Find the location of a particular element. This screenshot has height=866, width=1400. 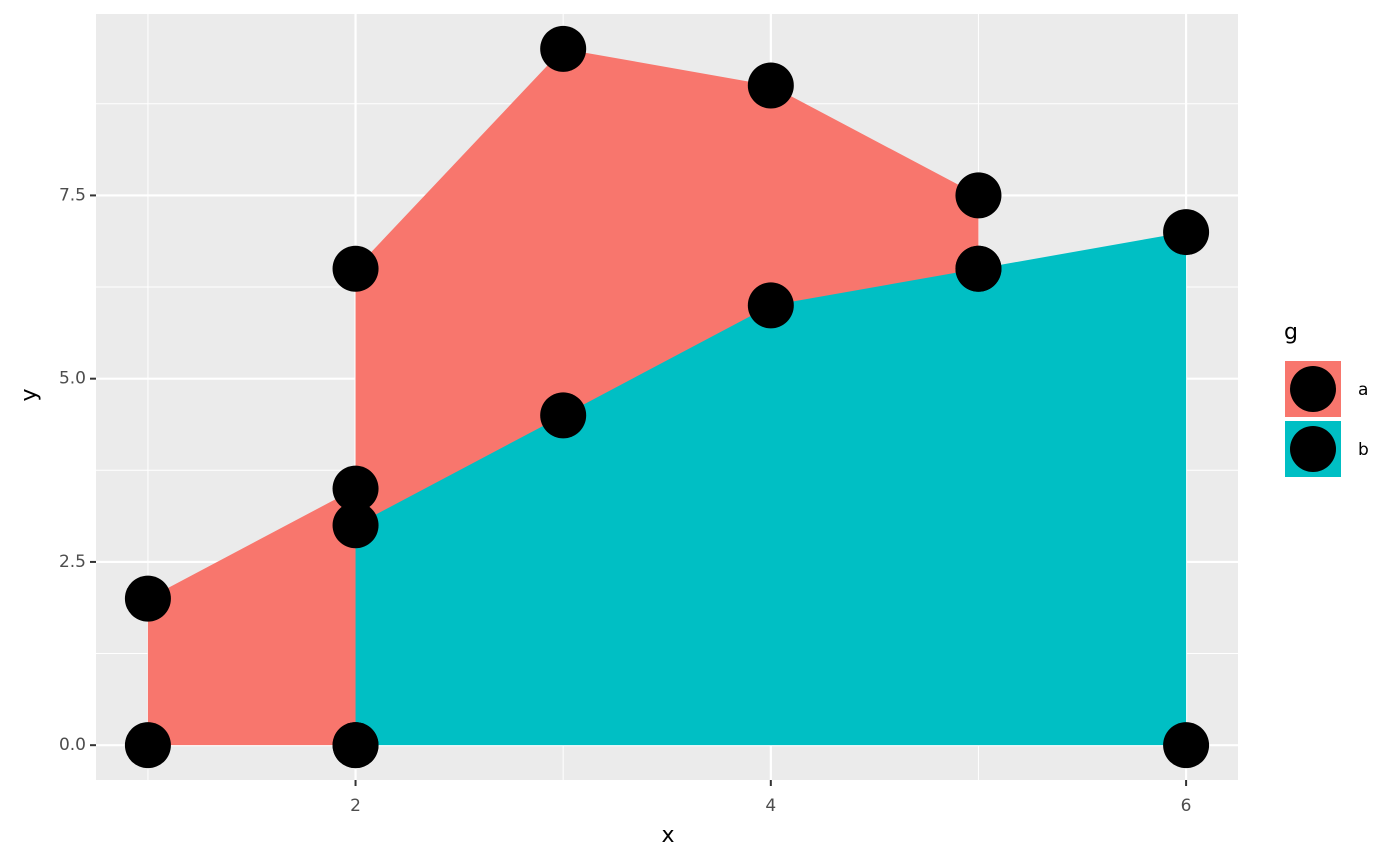

y-tick-label: 7.5 is located at coordinates (72, 195).